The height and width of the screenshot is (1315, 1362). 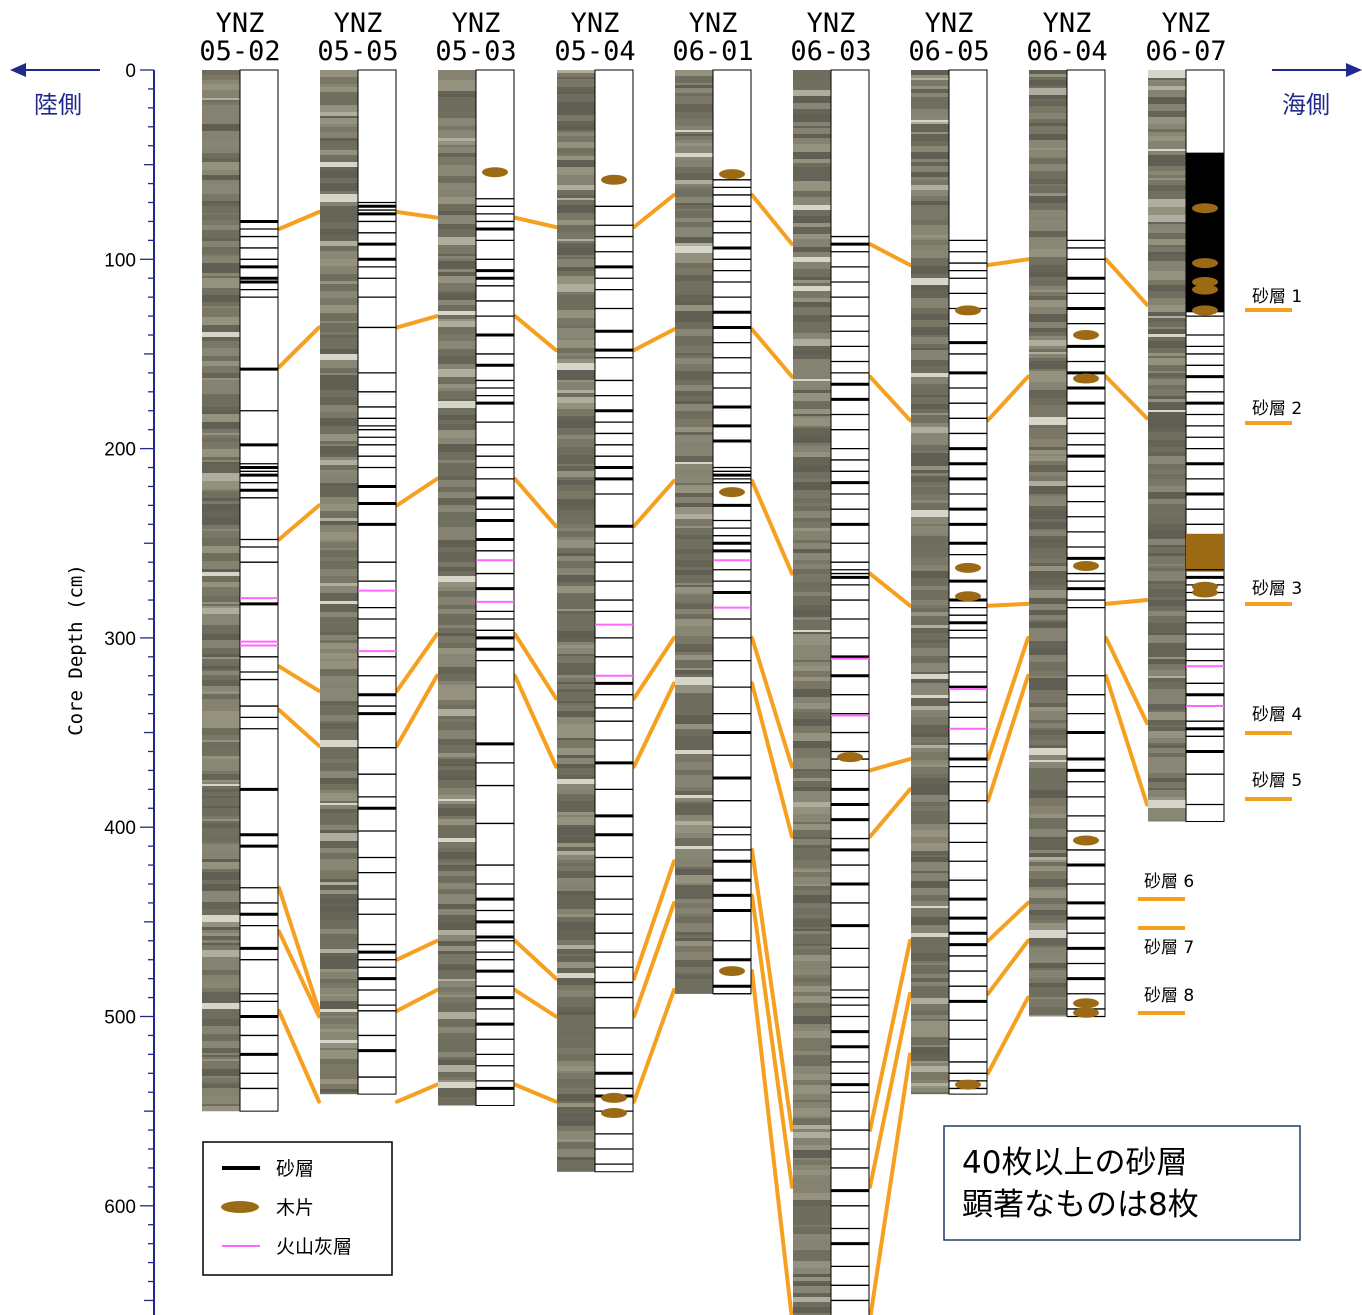 I want to click on note-line-1: 40枚以上の砂層, so click(x=1074, y=1163).